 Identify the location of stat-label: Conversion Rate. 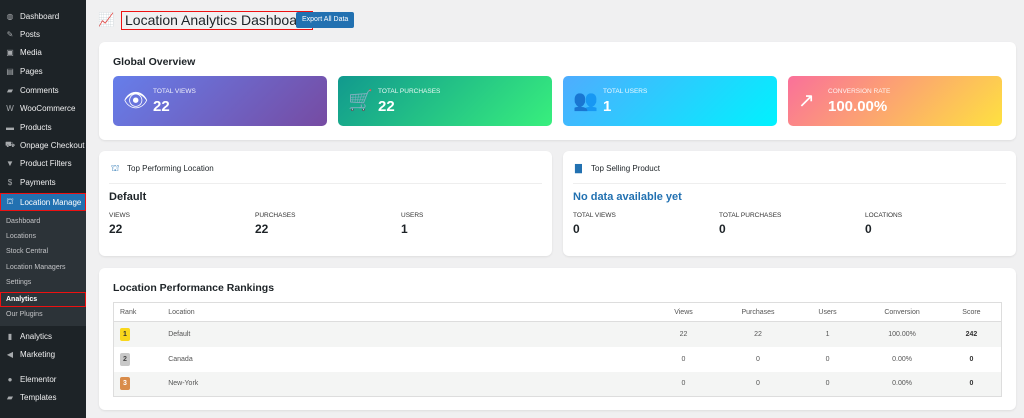
(859, 91).